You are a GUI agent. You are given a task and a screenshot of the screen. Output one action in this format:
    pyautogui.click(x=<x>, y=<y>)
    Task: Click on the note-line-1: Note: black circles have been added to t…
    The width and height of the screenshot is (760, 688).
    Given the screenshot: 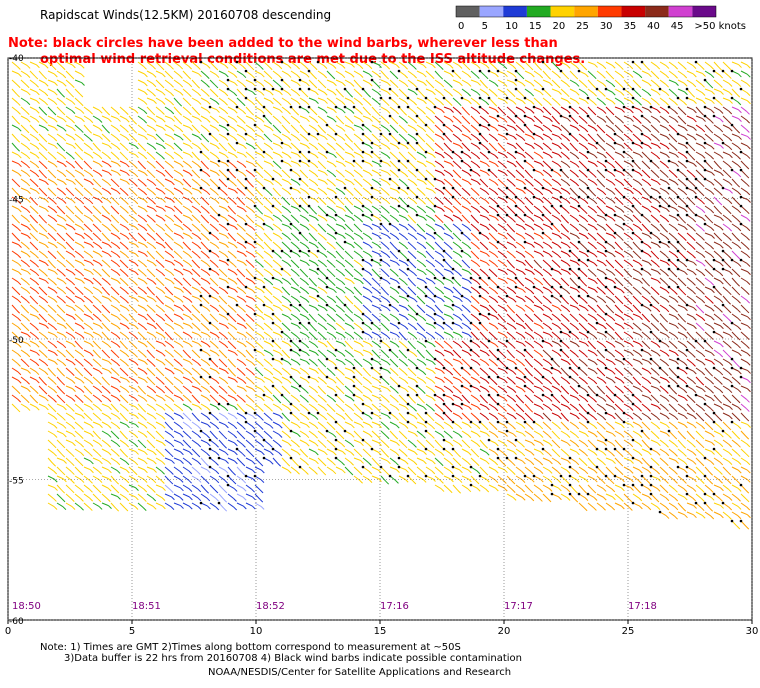 What is the action you would take?
    pyautogui.click(x=283, y=43)
    